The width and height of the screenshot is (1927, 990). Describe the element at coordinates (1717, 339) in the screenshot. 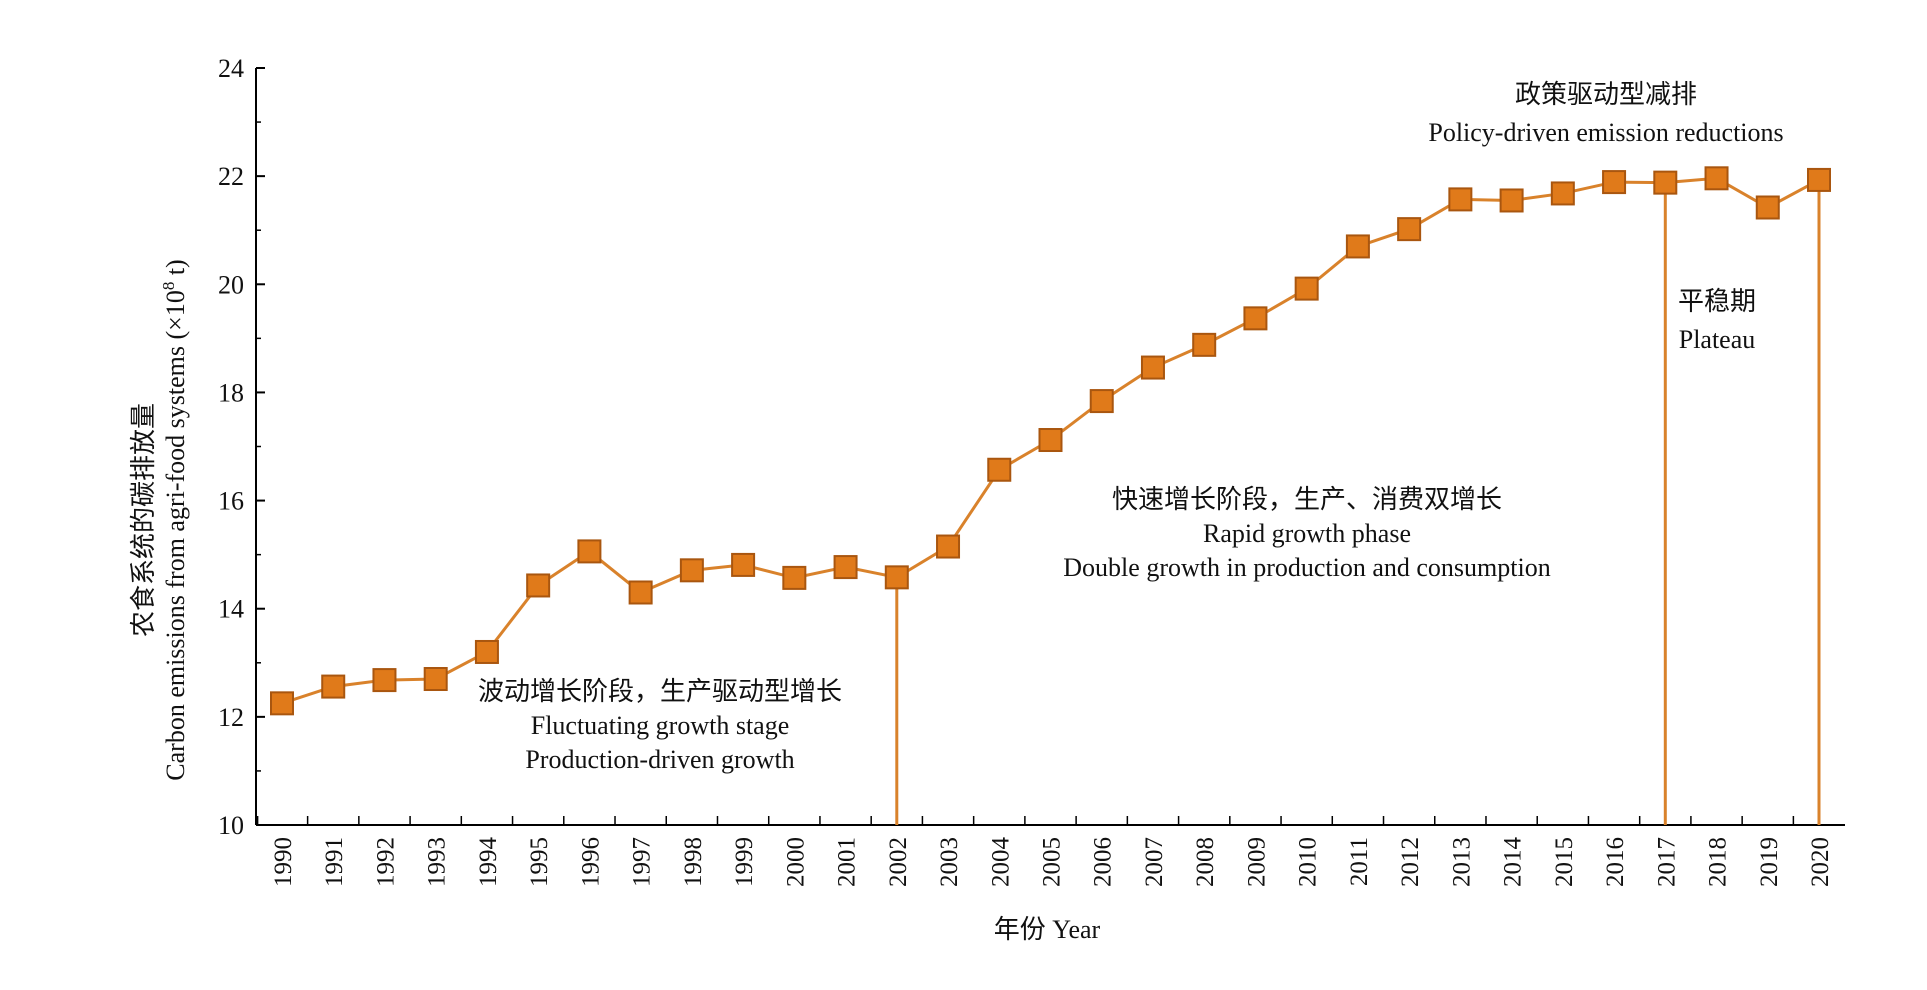

I see `annotation-line: Plateau` at that location.